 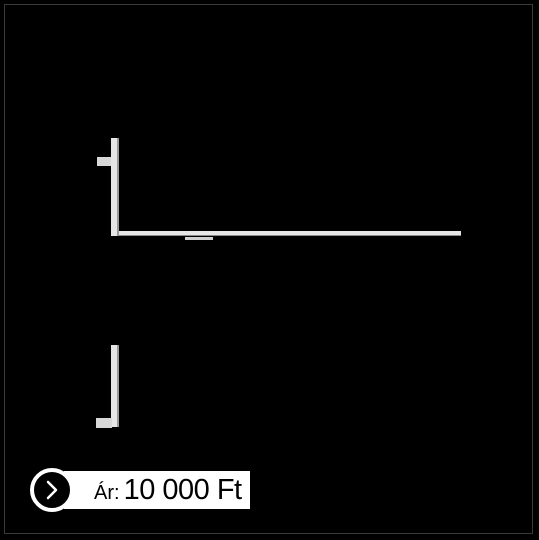 I want to click on chevron-right-icon, so click(x=52, y=490).